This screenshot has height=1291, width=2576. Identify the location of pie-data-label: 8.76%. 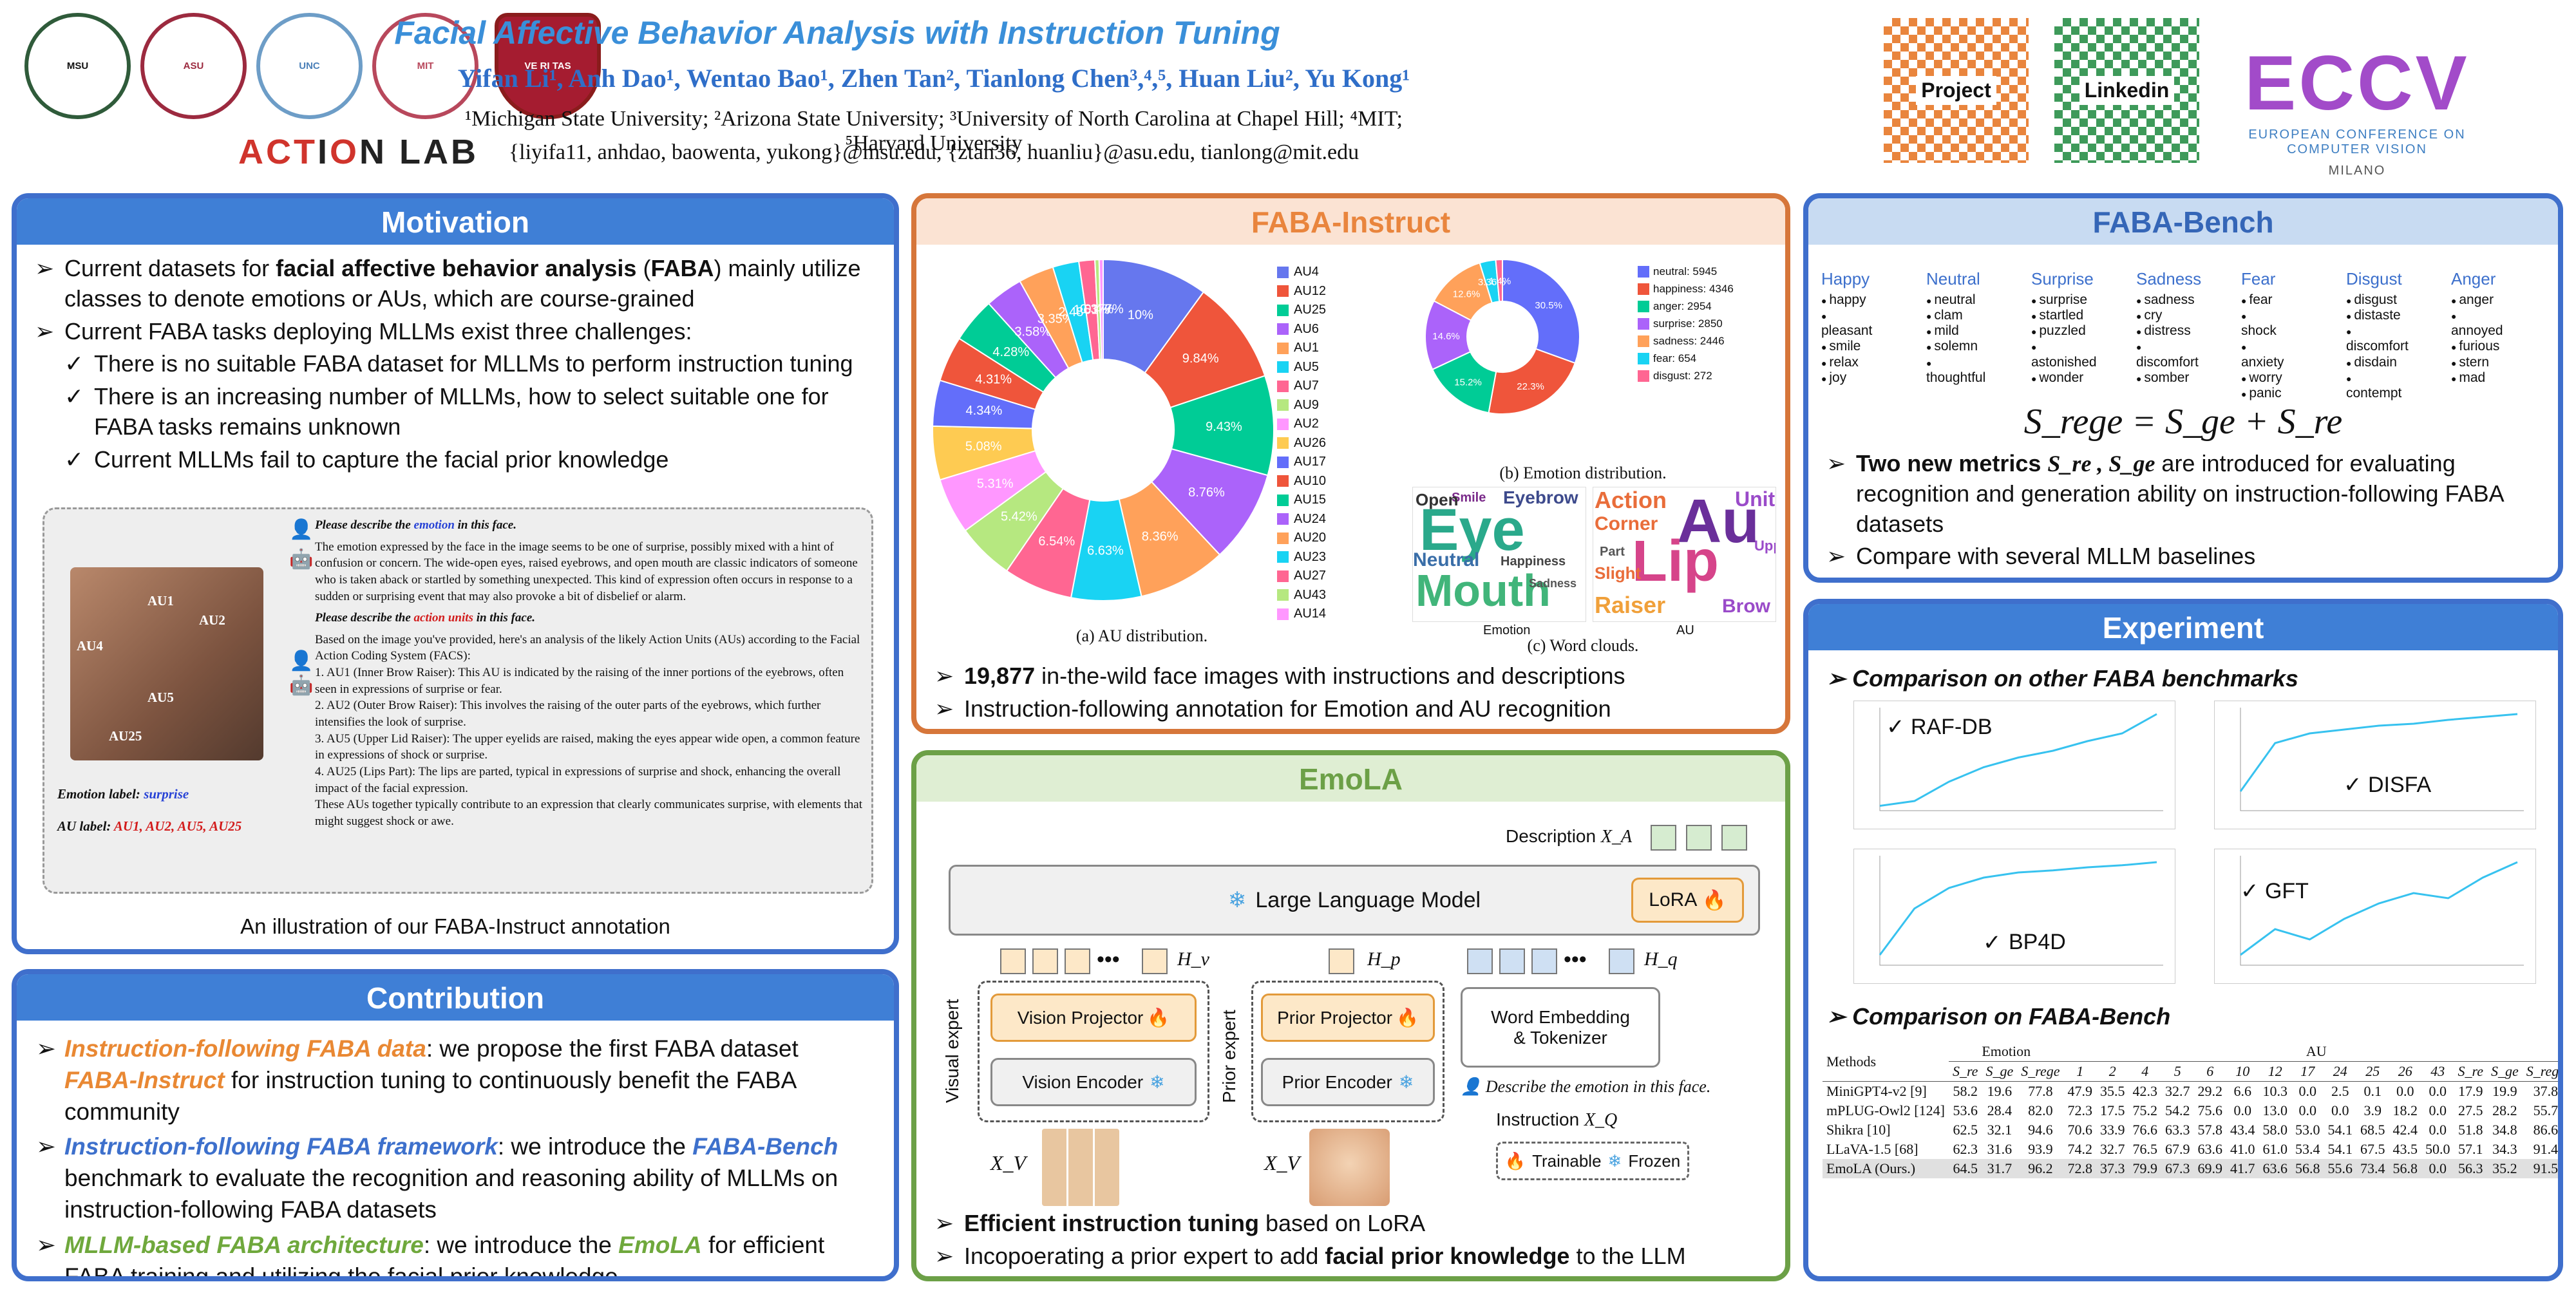
(1206, 492).